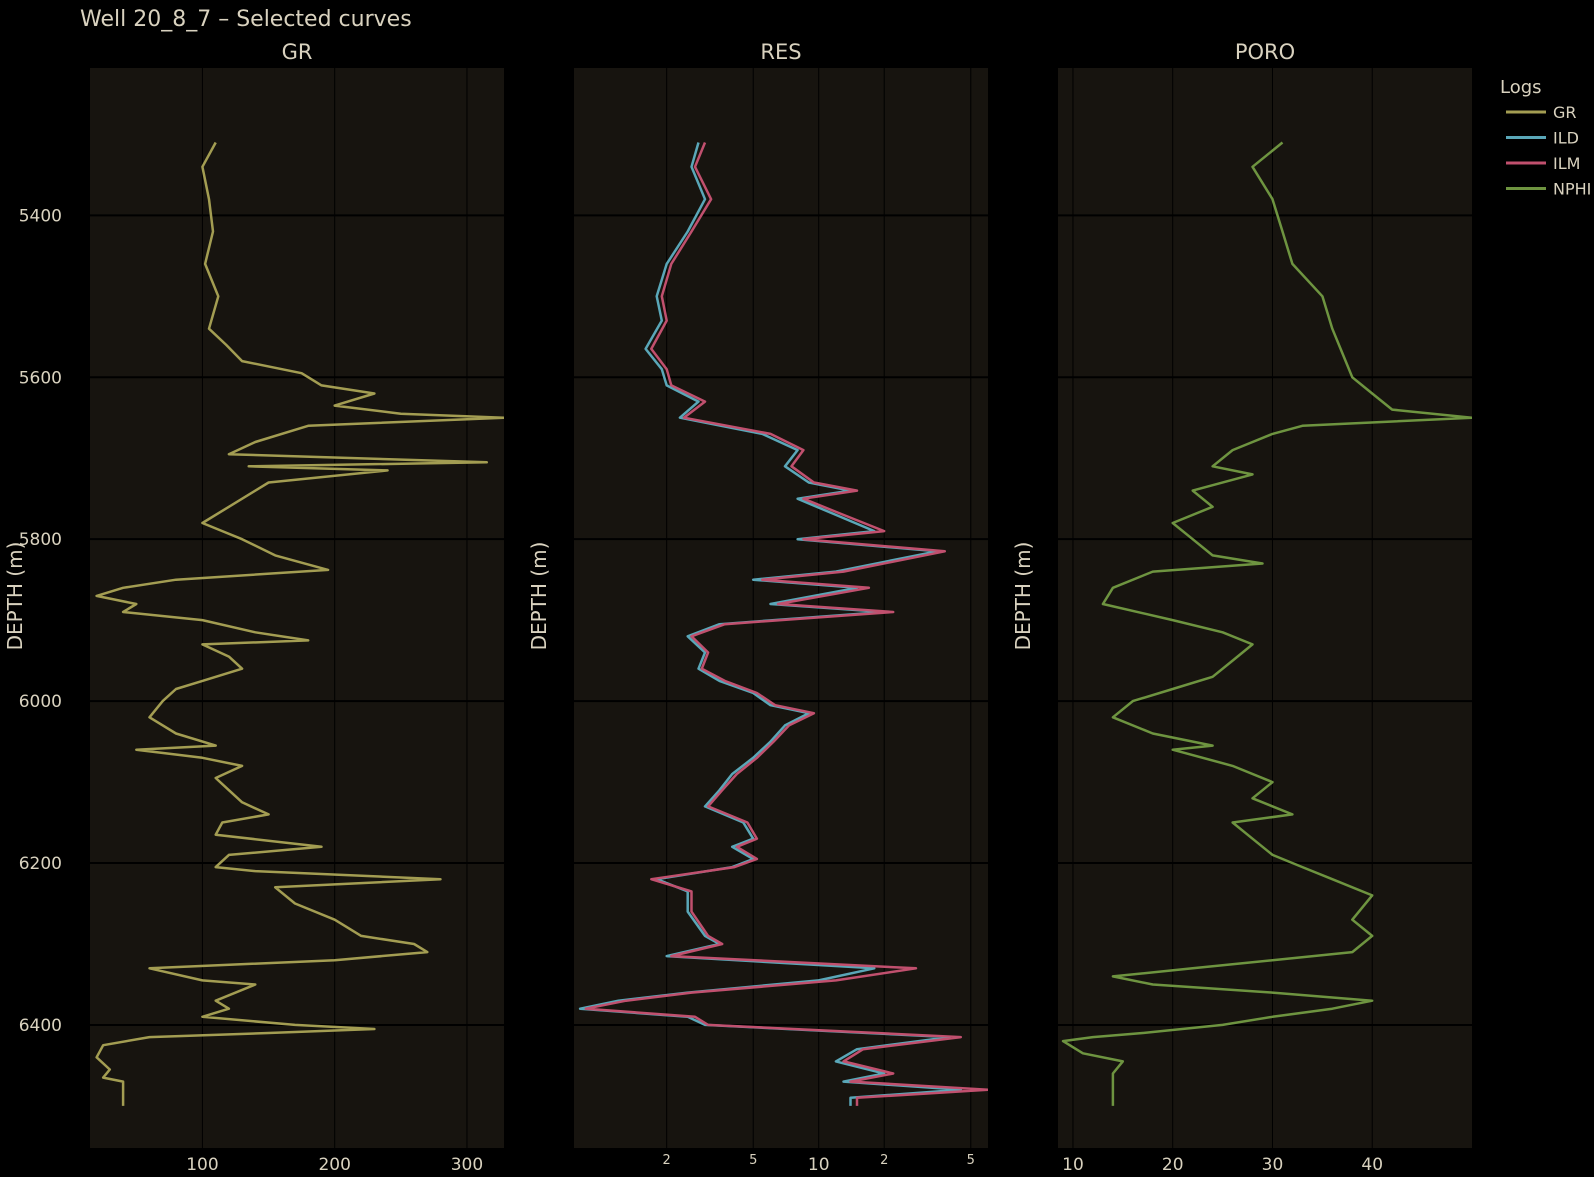  I want to click on x-tick-label: 30, so click(1273, 1165).